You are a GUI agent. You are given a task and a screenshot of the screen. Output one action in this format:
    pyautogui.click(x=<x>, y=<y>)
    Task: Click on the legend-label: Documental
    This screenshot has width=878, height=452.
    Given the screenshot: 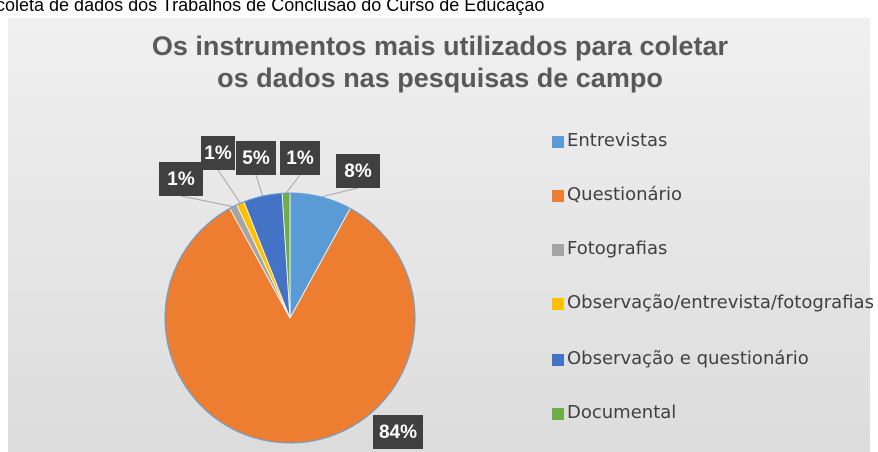 What is the action you would take?
    pyautogui.click(x=622, y=412)
    